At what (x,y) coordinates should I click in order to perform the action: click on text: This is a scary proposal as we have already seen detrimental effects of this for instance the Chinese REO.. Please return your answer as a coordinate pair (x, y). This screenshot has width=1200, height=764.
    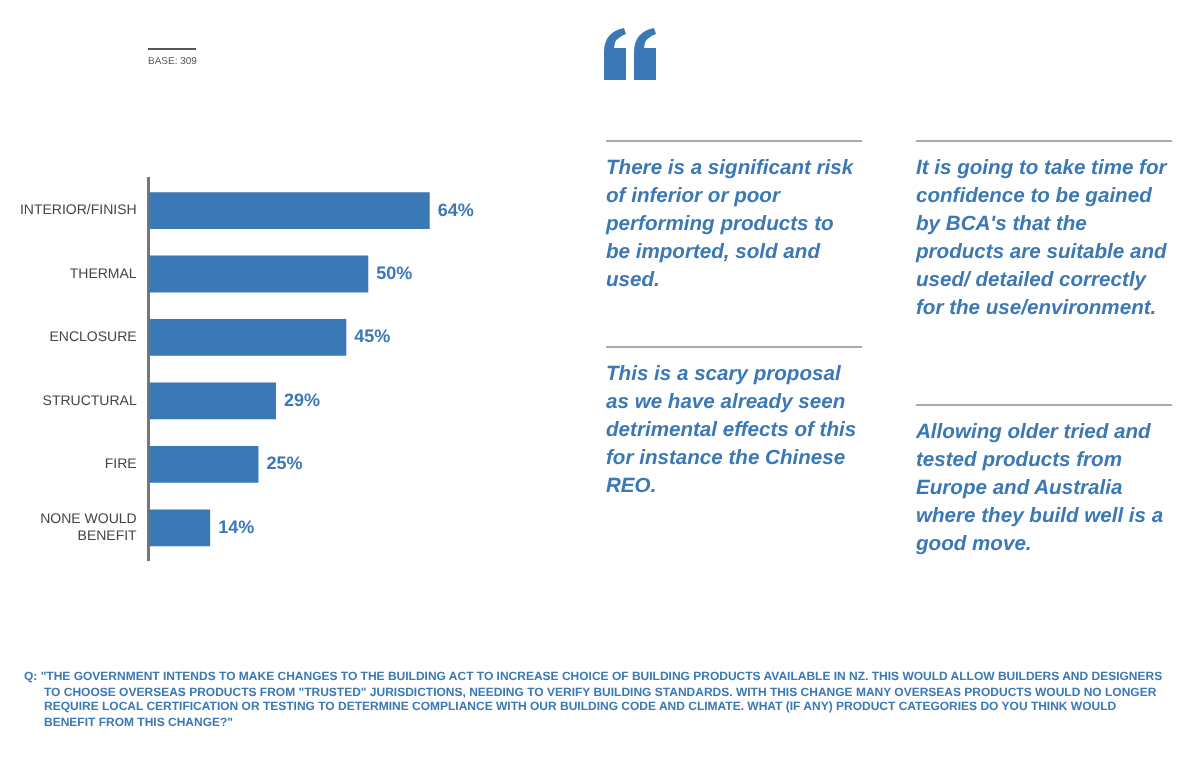
    Looking at the image, I should click on (734, 424).